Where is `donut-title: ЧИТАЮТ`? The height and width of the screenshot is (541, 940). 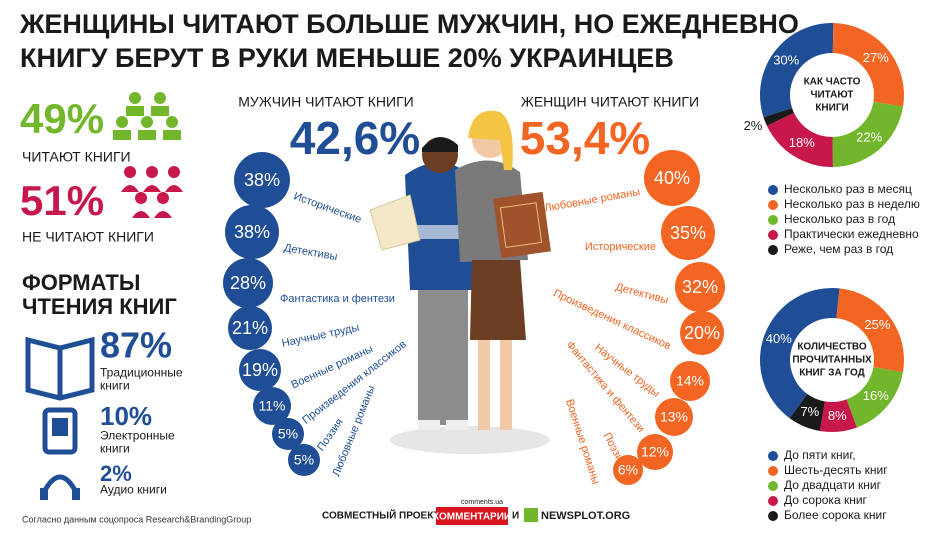 donut-title: ЧИТАЮТ is located at coordinates (831, 95).